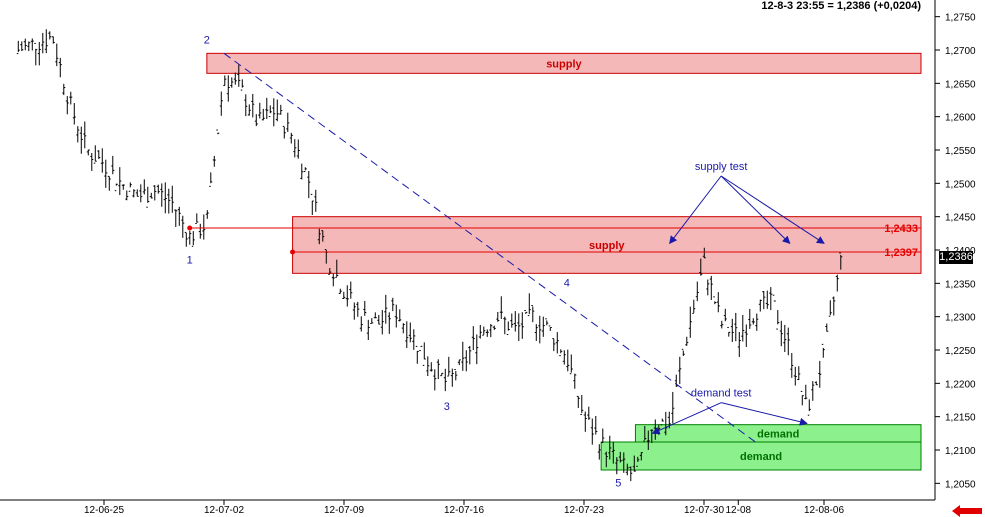  What do you see at coordinates (618, 484) in the screenshot?
I see `wave-label: 5` at bounding box center [618, 484].